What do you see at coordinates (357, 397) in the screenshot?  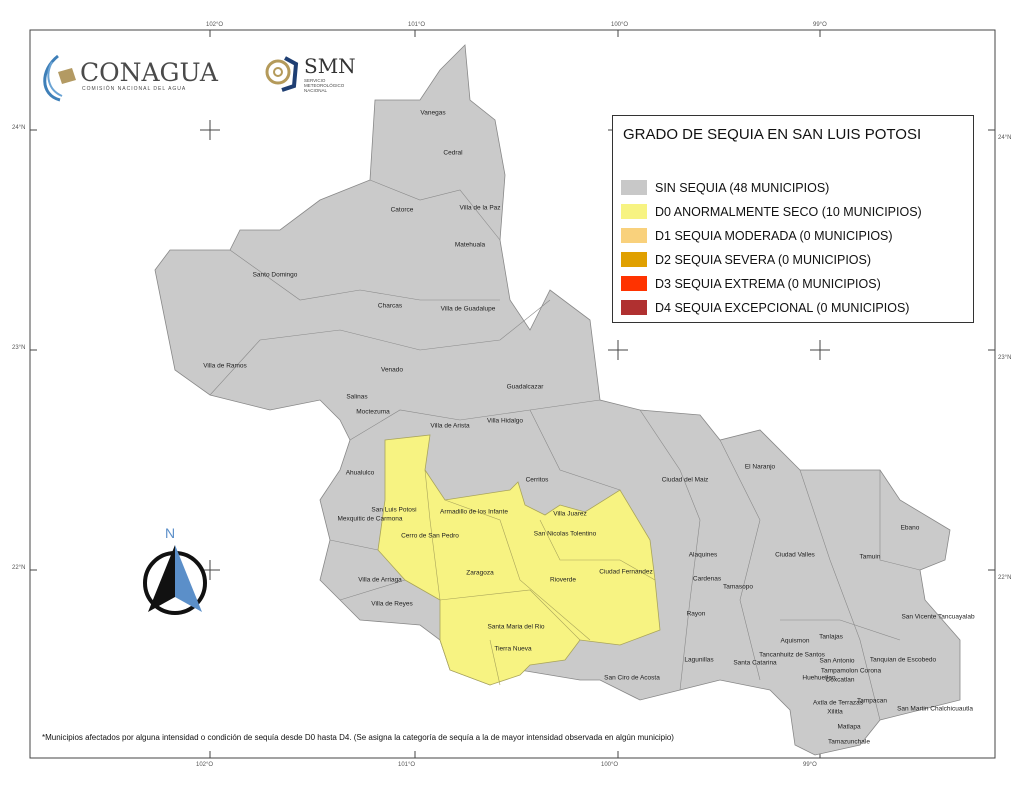 I see `municipality-label: Salinas` at bounding box center [357, 397].